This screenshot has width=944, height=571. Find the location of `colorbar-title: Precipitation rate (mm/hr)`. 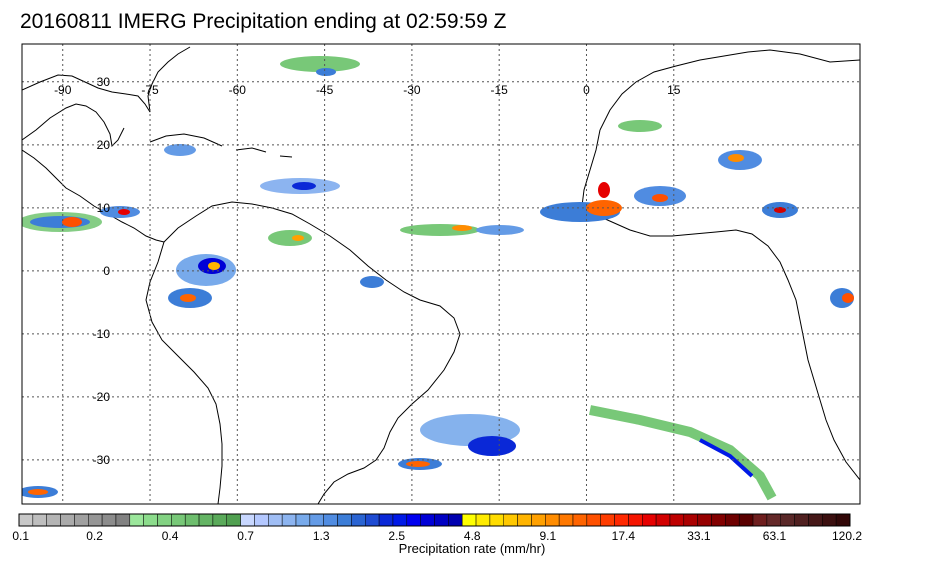

colorbar-title: Precipitation rate (mm/hr) is located at coordinates (472, 548).